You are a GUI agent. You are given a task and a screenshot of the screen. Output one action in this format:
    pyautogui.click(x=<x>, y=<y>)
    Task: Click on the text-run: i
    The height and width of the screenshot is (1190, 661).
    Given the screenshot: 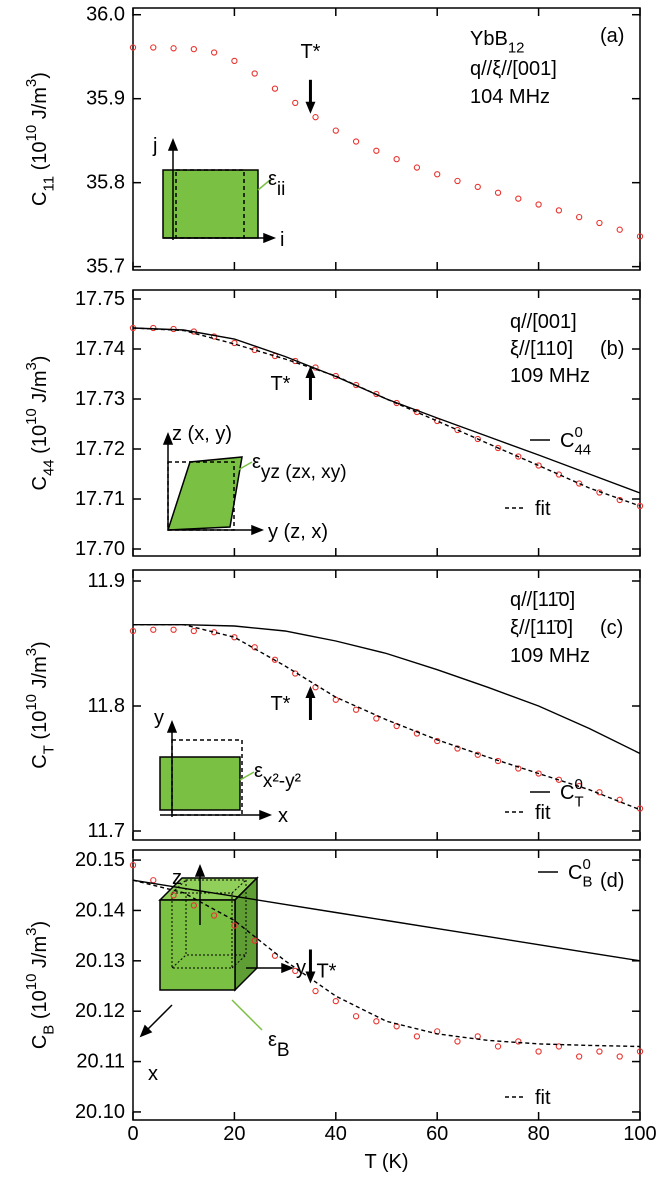 What is the action you would take?
    pyautogui.click(x=282, y=240)
    